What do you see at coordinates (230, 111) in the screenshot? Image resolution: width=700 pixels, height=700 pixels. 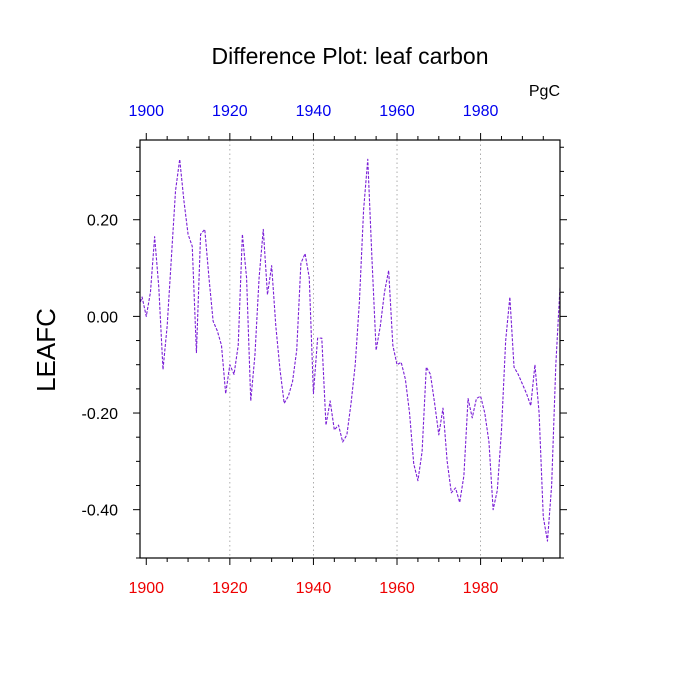 I see `x-tick-label-top: 1920` at bounding box center [230, 111].